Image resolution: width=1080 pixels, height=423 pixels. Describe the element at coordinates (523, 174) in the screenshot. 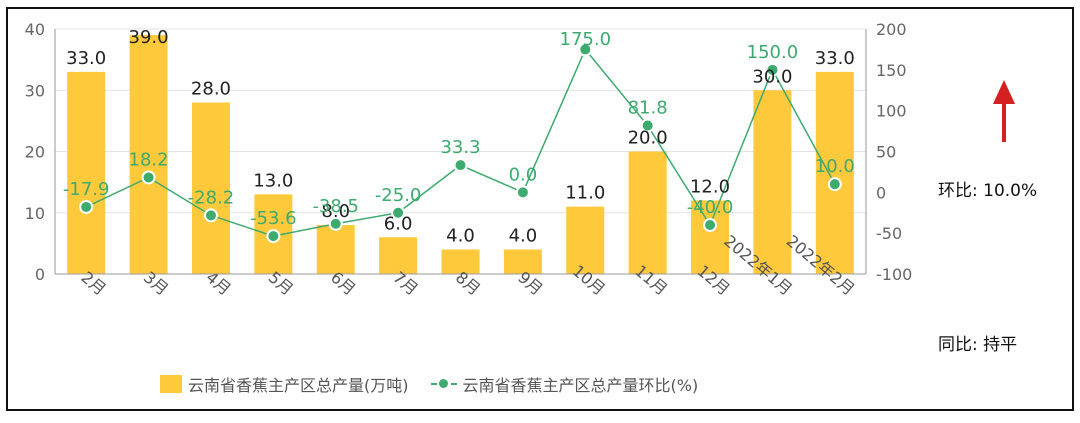

I see `line-value-label: 0.0` at that location.